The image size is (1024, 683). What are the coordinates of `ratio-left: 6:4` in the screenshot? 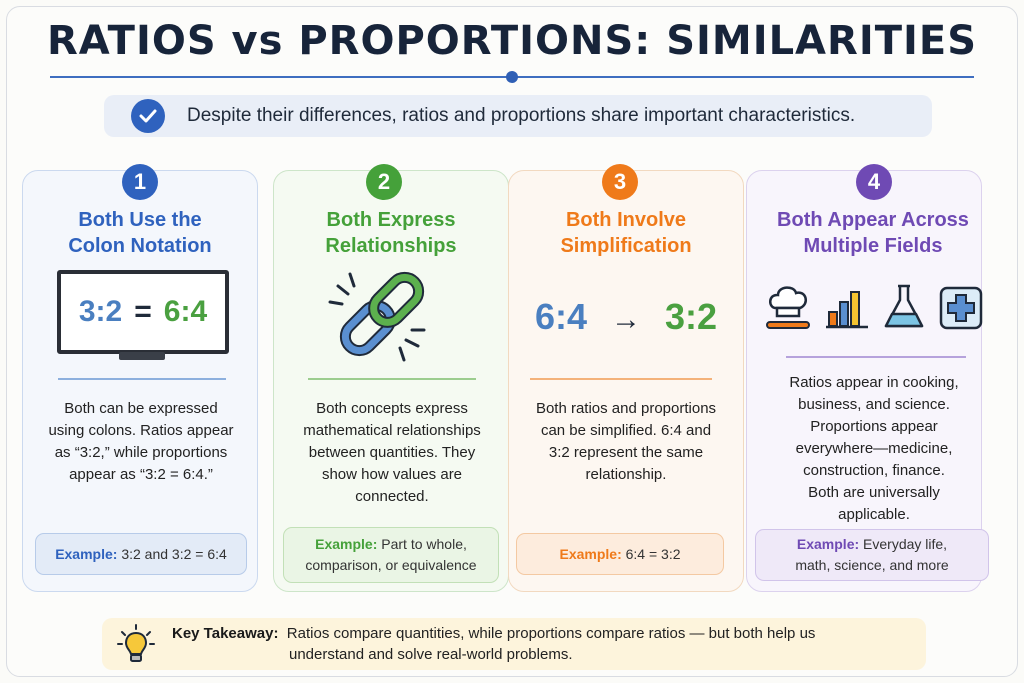 It's located at (560, 316).